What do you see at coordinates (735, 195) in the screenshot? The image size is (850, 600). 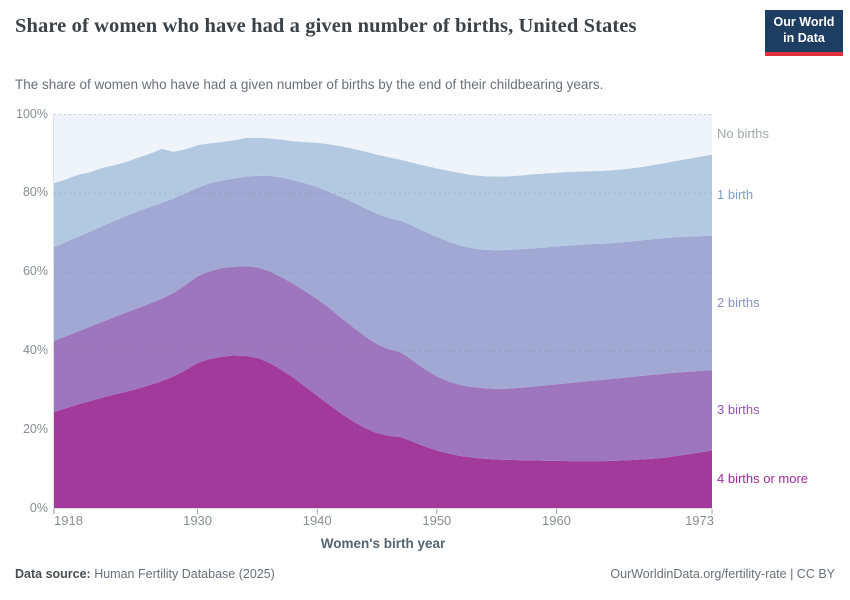 I see `legend-label-1-birth: 1 birth` at bounding box center [735, 195].